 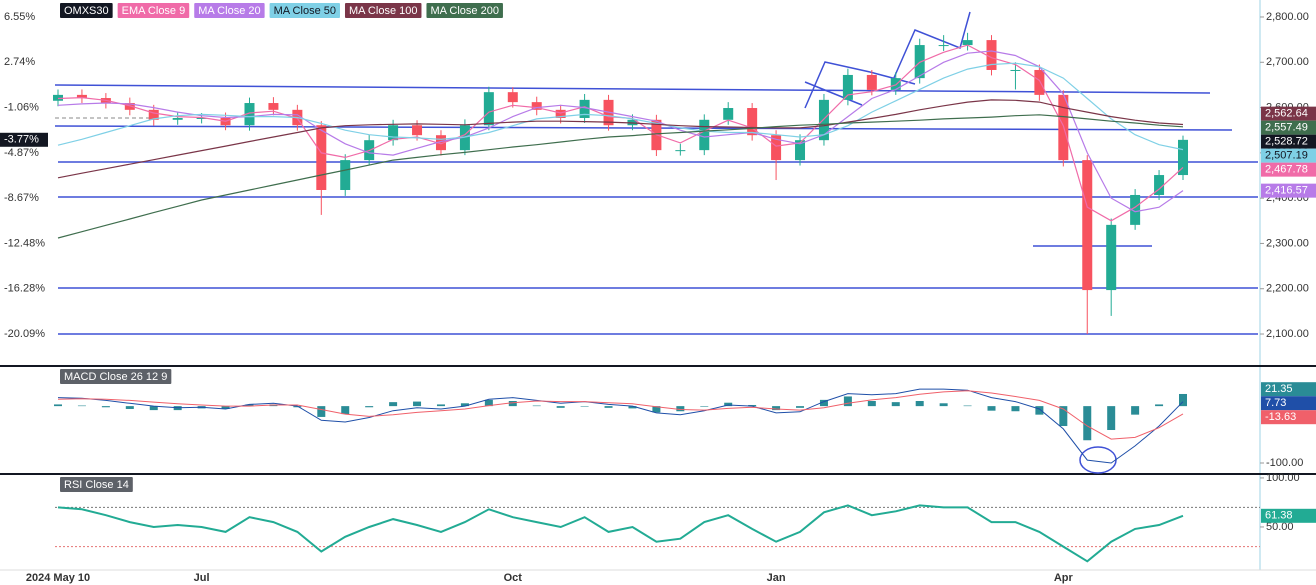 What do you see at coordinates (1064, 578) in the screenshot?
I see `x-tick-label: Apr` at bounding box center [1064, 578].